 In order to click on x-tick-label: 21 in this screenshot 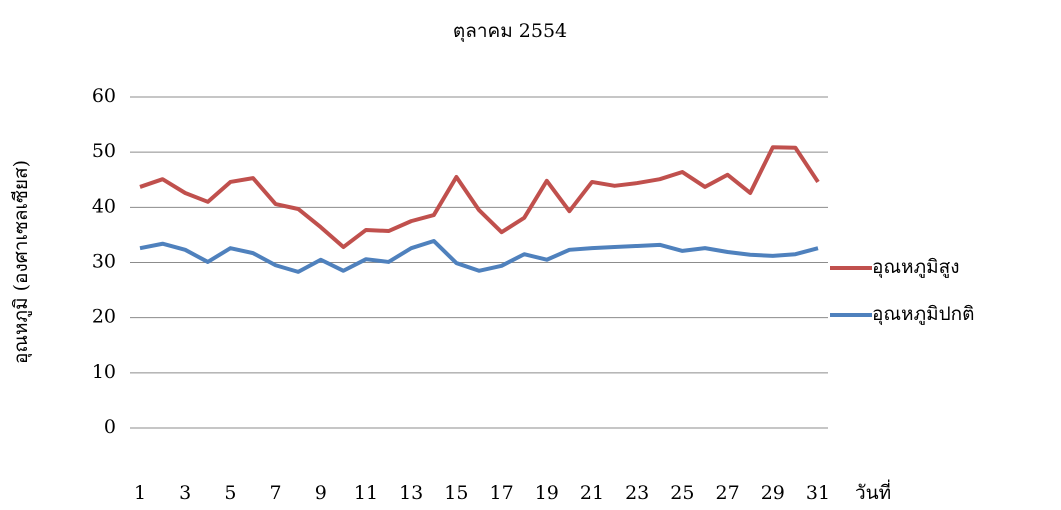, I will do `click(592, 493)`.